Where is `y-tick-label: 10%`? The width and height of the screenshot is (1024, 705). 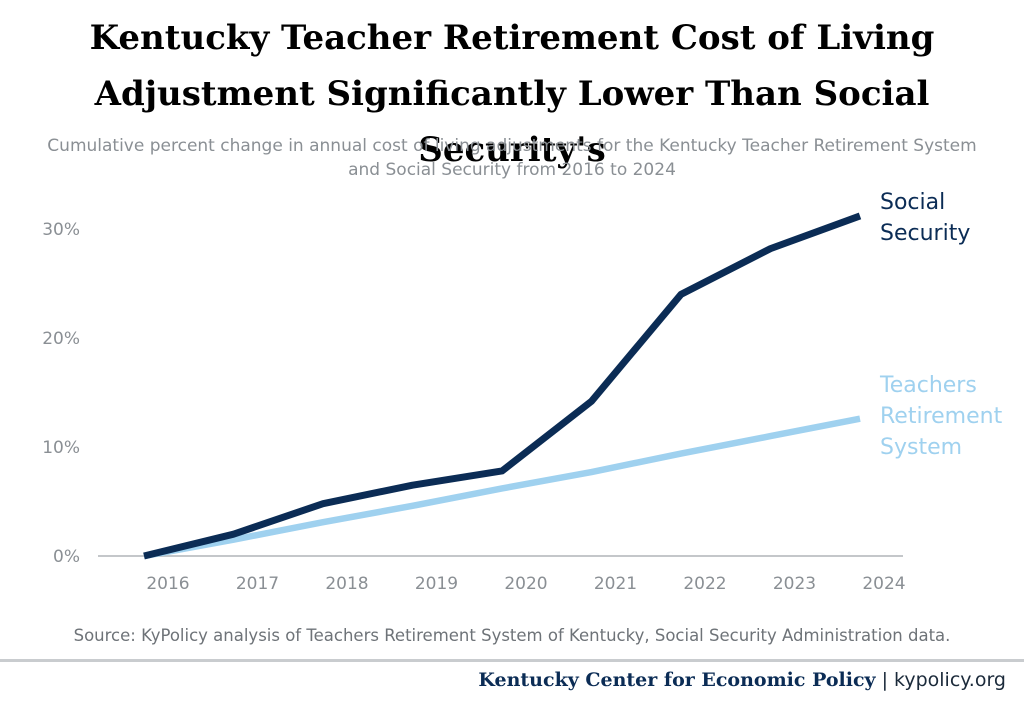
y-tick-label: 10% is located at coordinates (61, 448).